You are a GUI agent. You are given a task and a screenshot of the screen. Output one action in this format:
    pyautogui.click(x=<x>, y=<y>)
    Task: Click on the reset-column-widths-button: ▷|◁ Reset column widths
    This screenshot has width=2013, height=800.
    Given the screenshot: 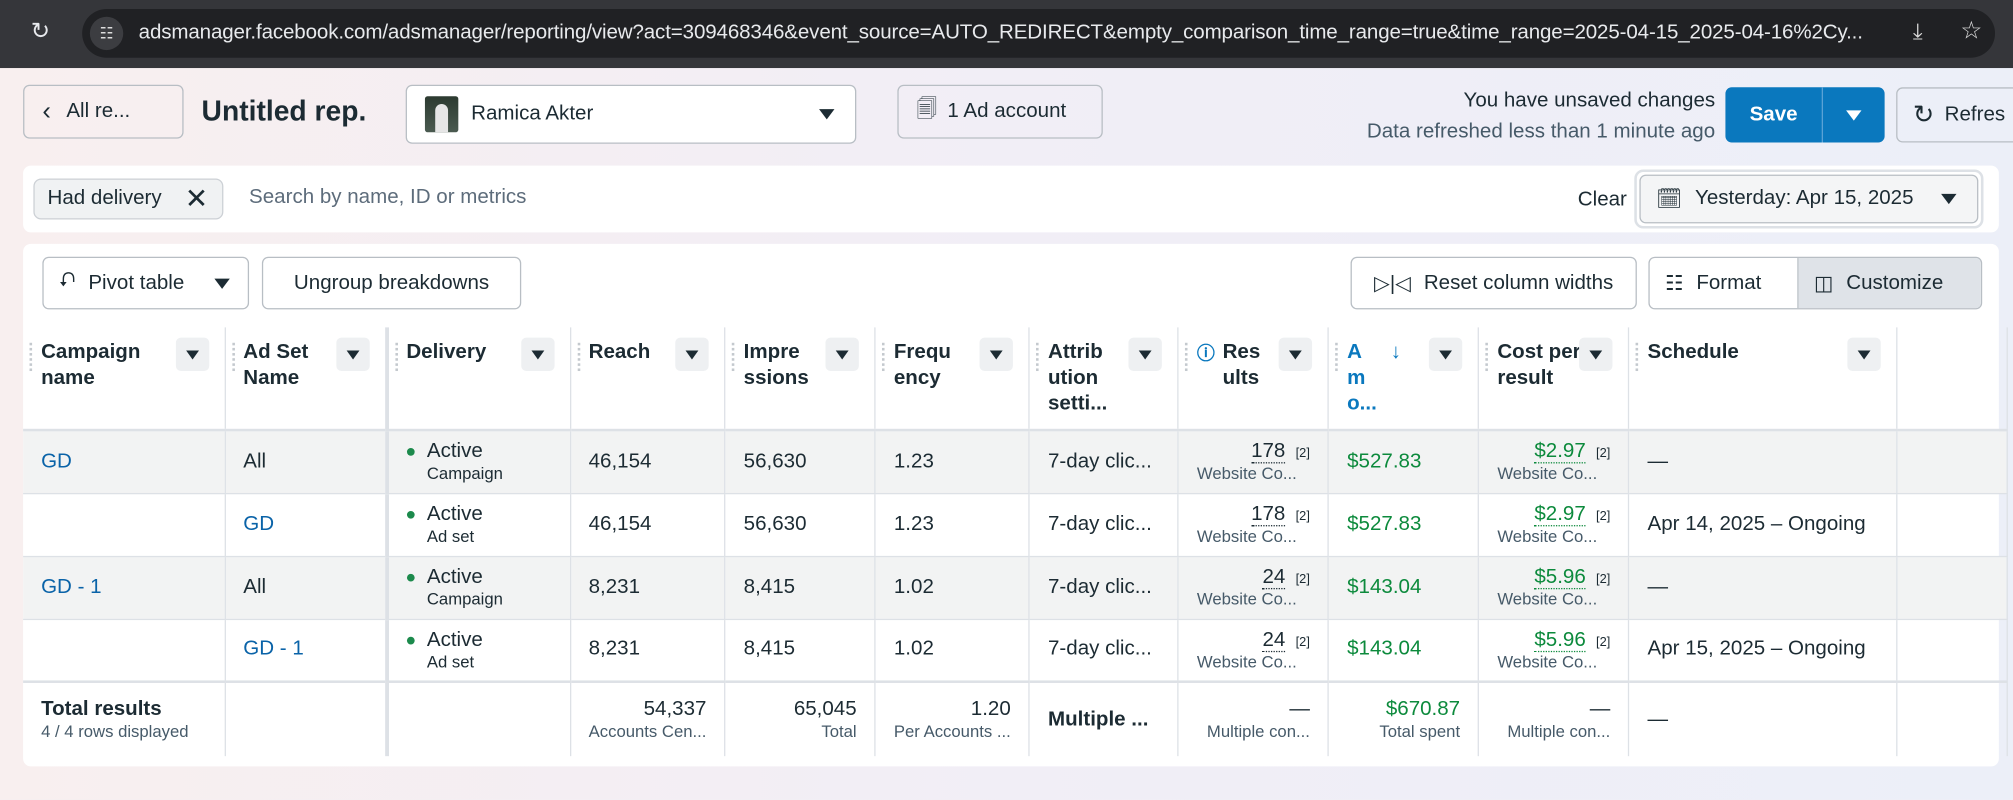 What is the action you would take?
    pyautogui.click(x=1493, y=283)
    